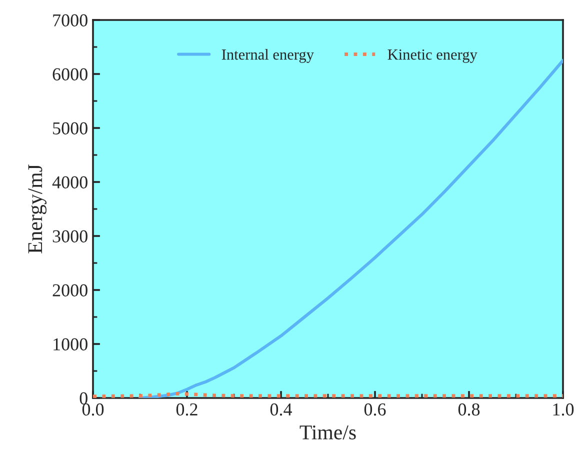 Image resolution: width=577 pixels, height=461 pixels. I want to click on x-tick-label: 0.2, so click(187, 409).